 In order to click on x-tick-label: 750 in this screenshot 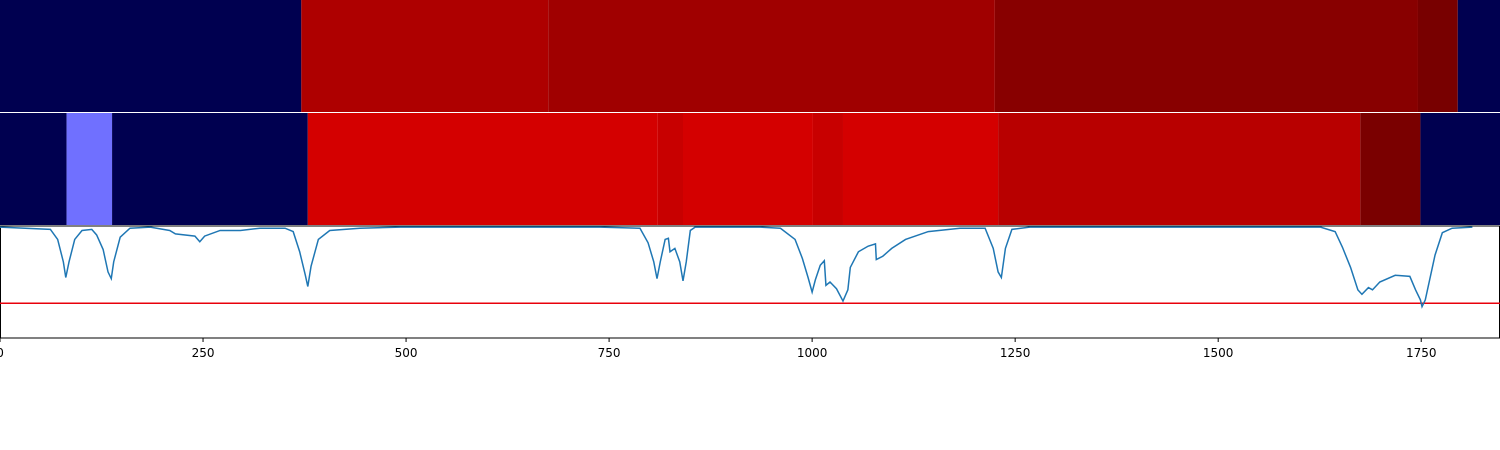, I will do `click(609, 353)`.